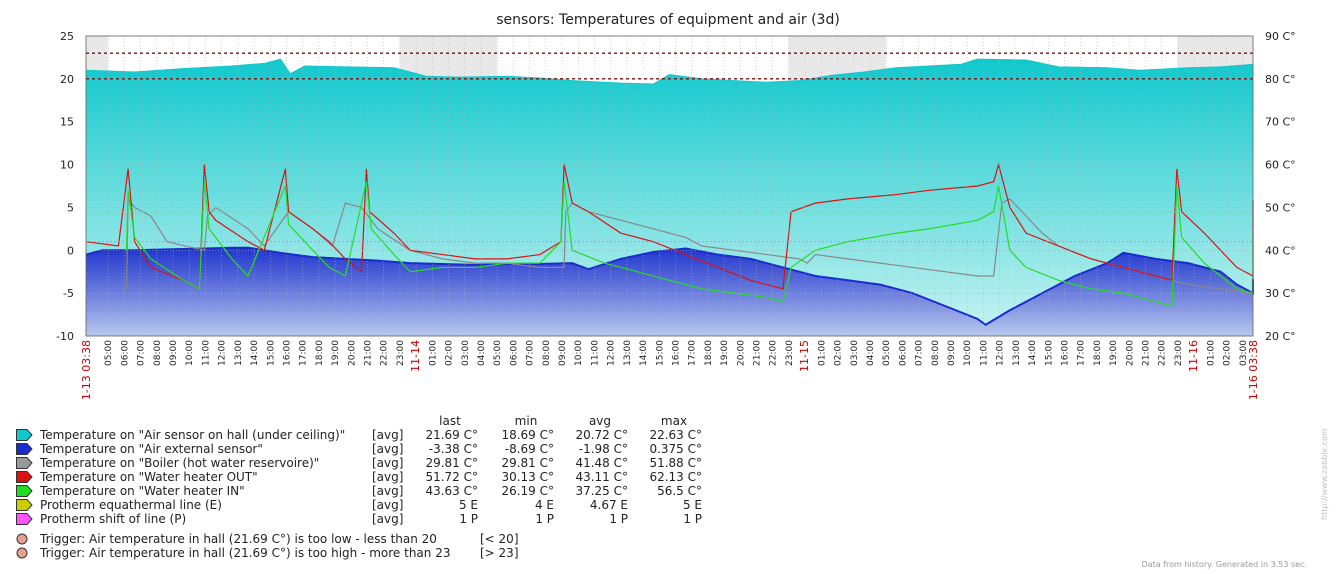 The width and height of the screenshot is (1339, 574). What do you see at coordinates (1280, 250) in the screenshot?
I see `y-right-tick: 40 C°` at bounding box center [1280, 250].